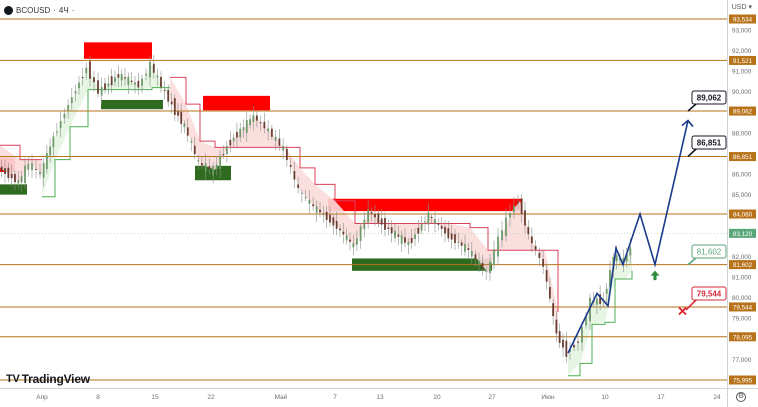  I want to click on callout-label: 79,544, so click(709, 294).